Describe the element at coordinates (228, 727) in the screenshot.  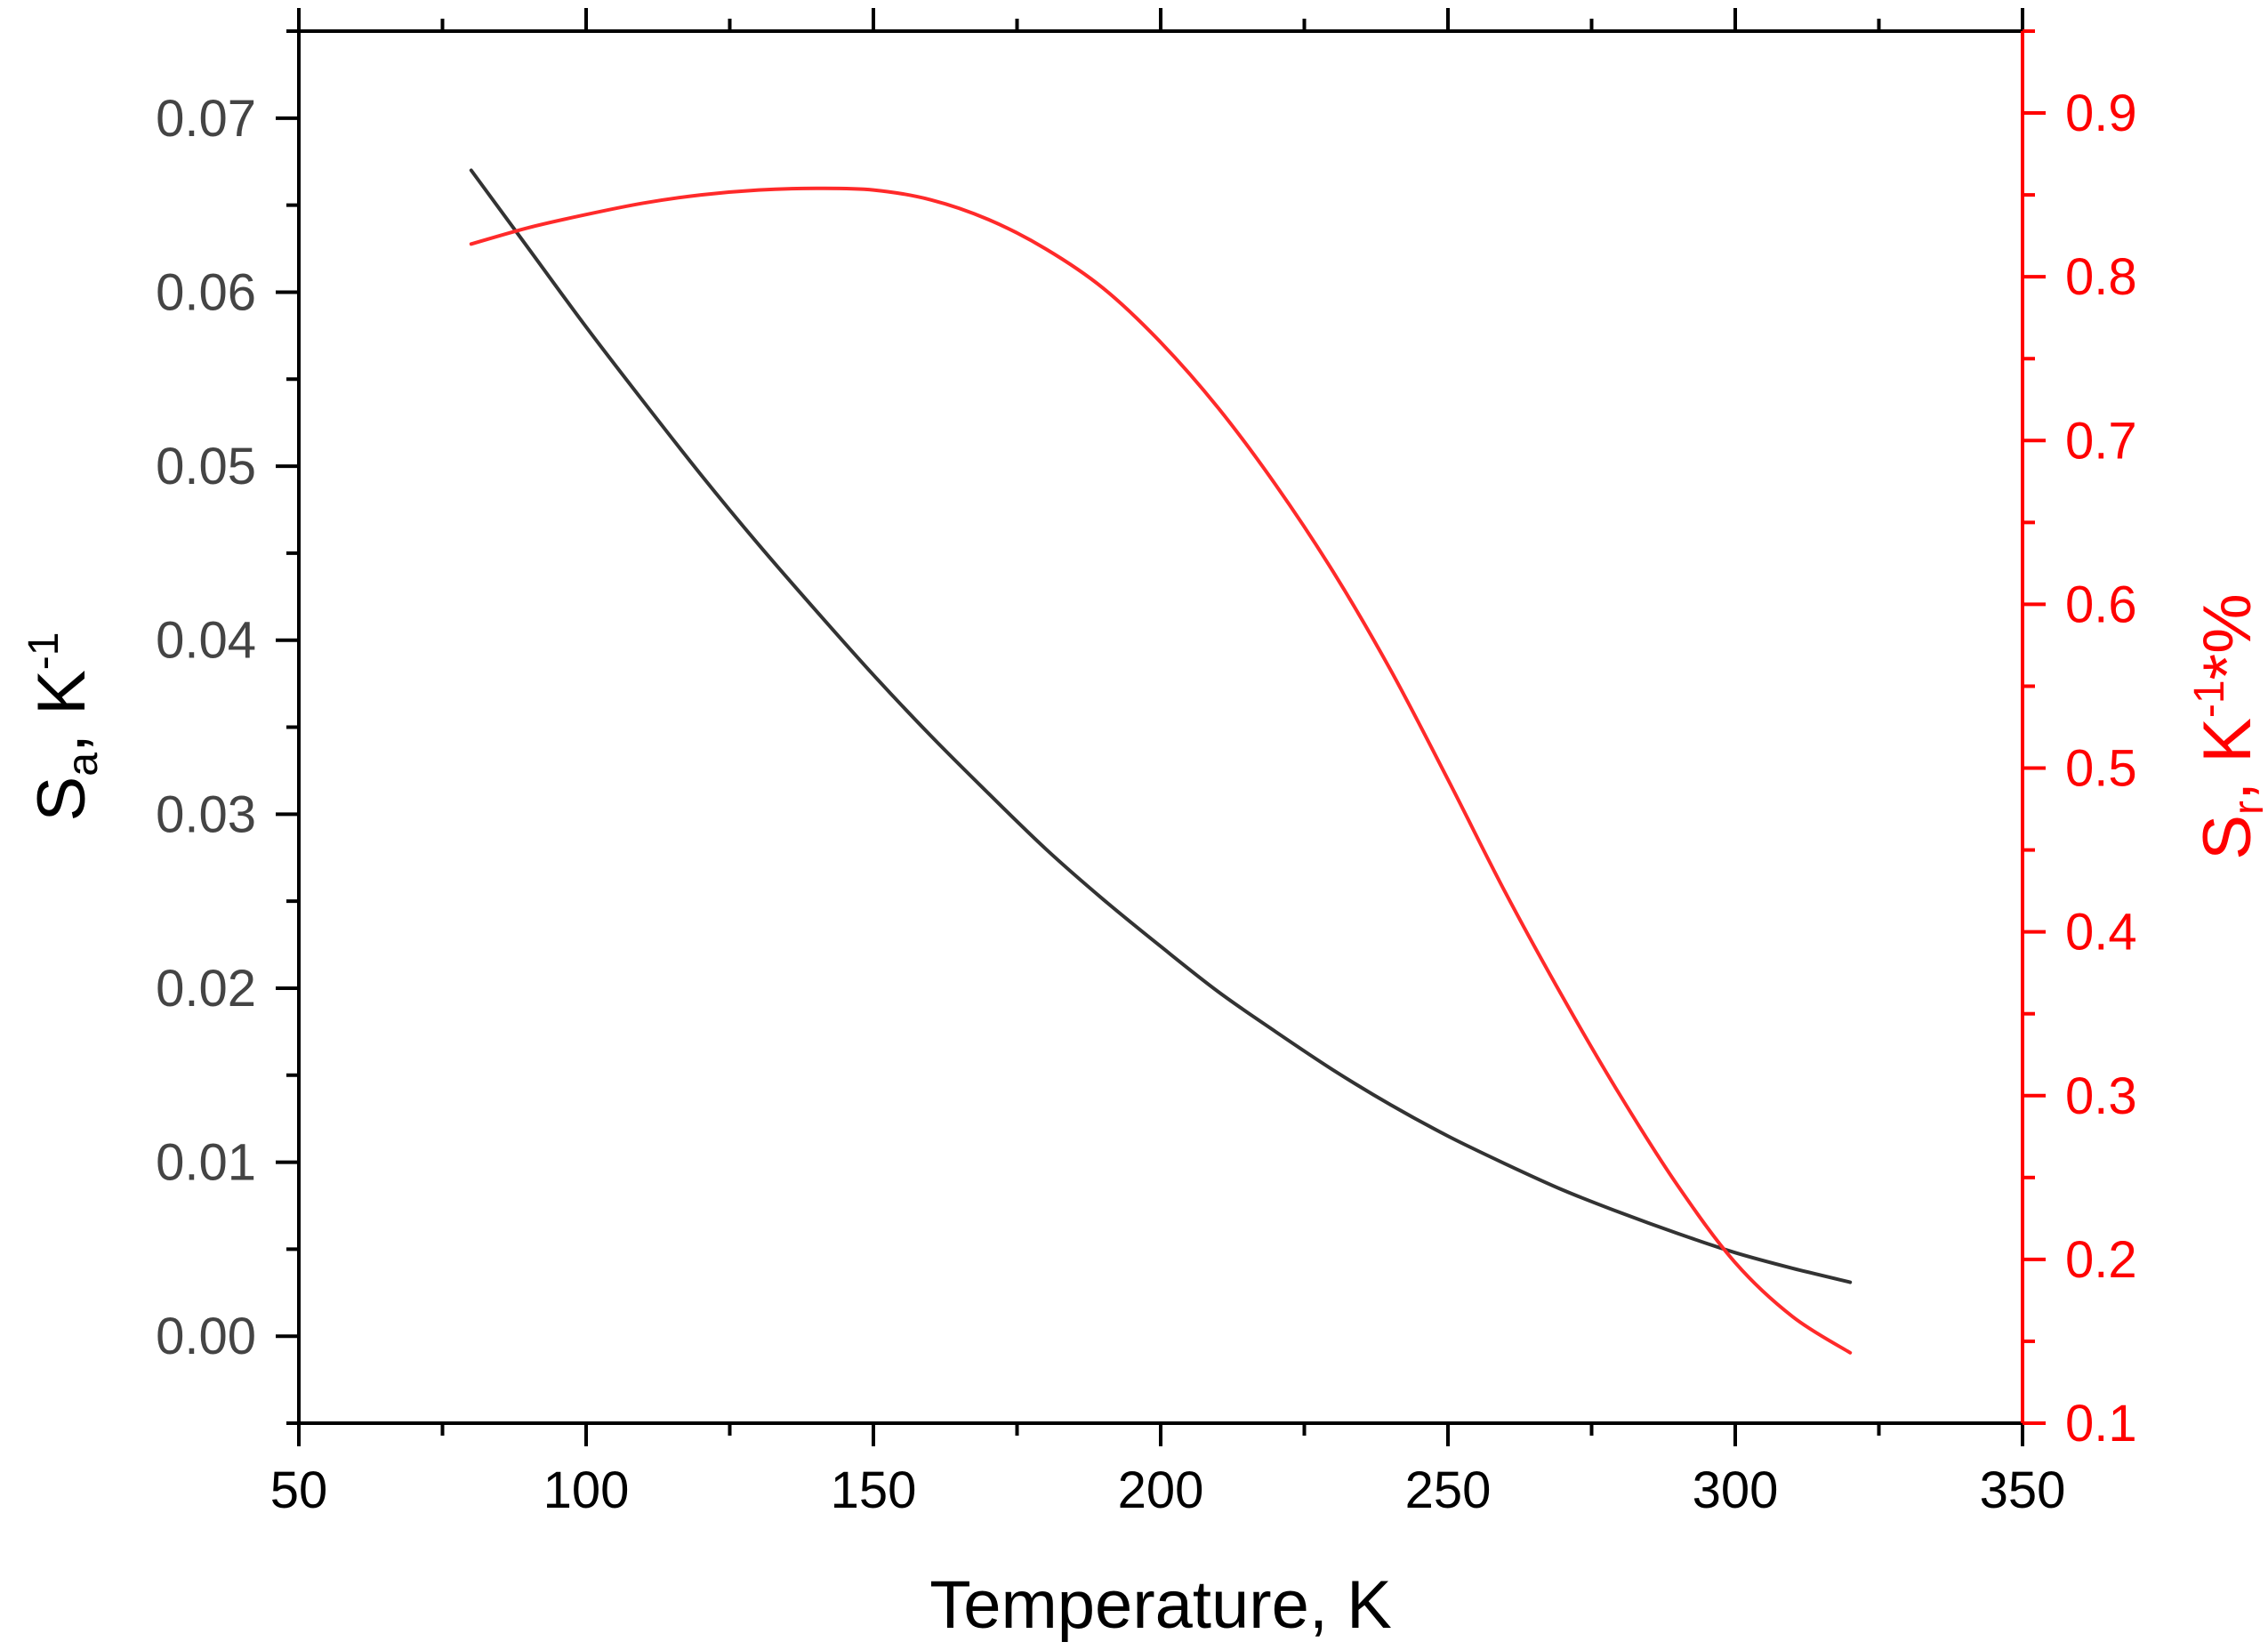
I see `left-y-axis-ticks: 0.00 0.01 0.02 0.03 0.04 0.05 0.06 0.07` at that location.